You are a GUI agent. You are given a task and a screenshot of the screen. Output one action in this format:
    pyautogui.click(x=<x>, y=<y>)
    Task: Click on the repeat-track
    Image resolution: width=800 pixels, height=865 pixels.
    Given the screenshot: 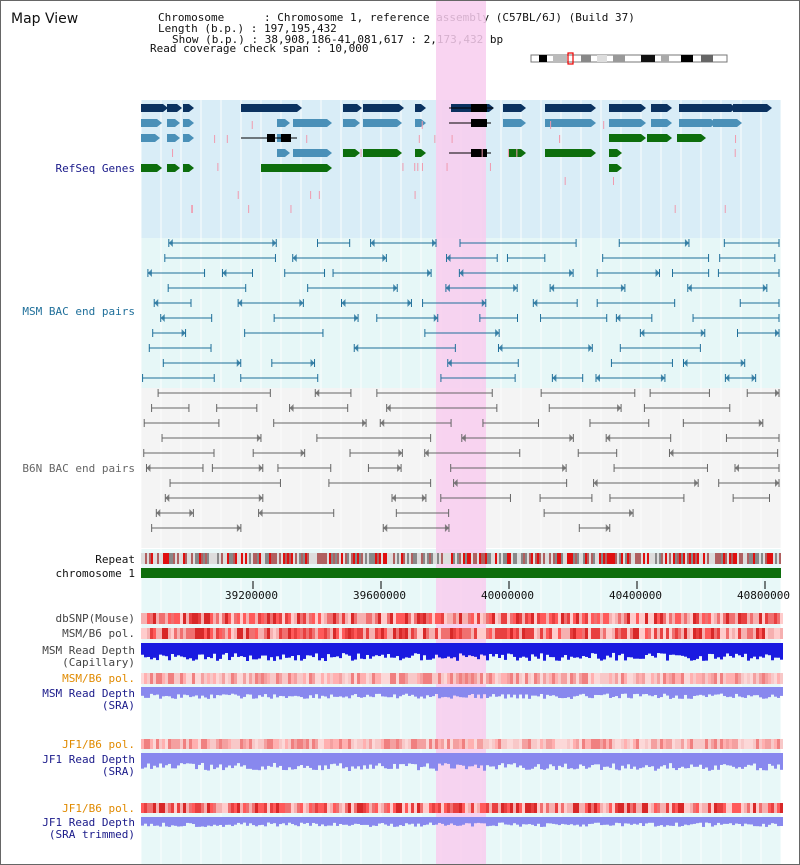 What is the action you would take?
    pyautogui.click(x=461, y=558)
    